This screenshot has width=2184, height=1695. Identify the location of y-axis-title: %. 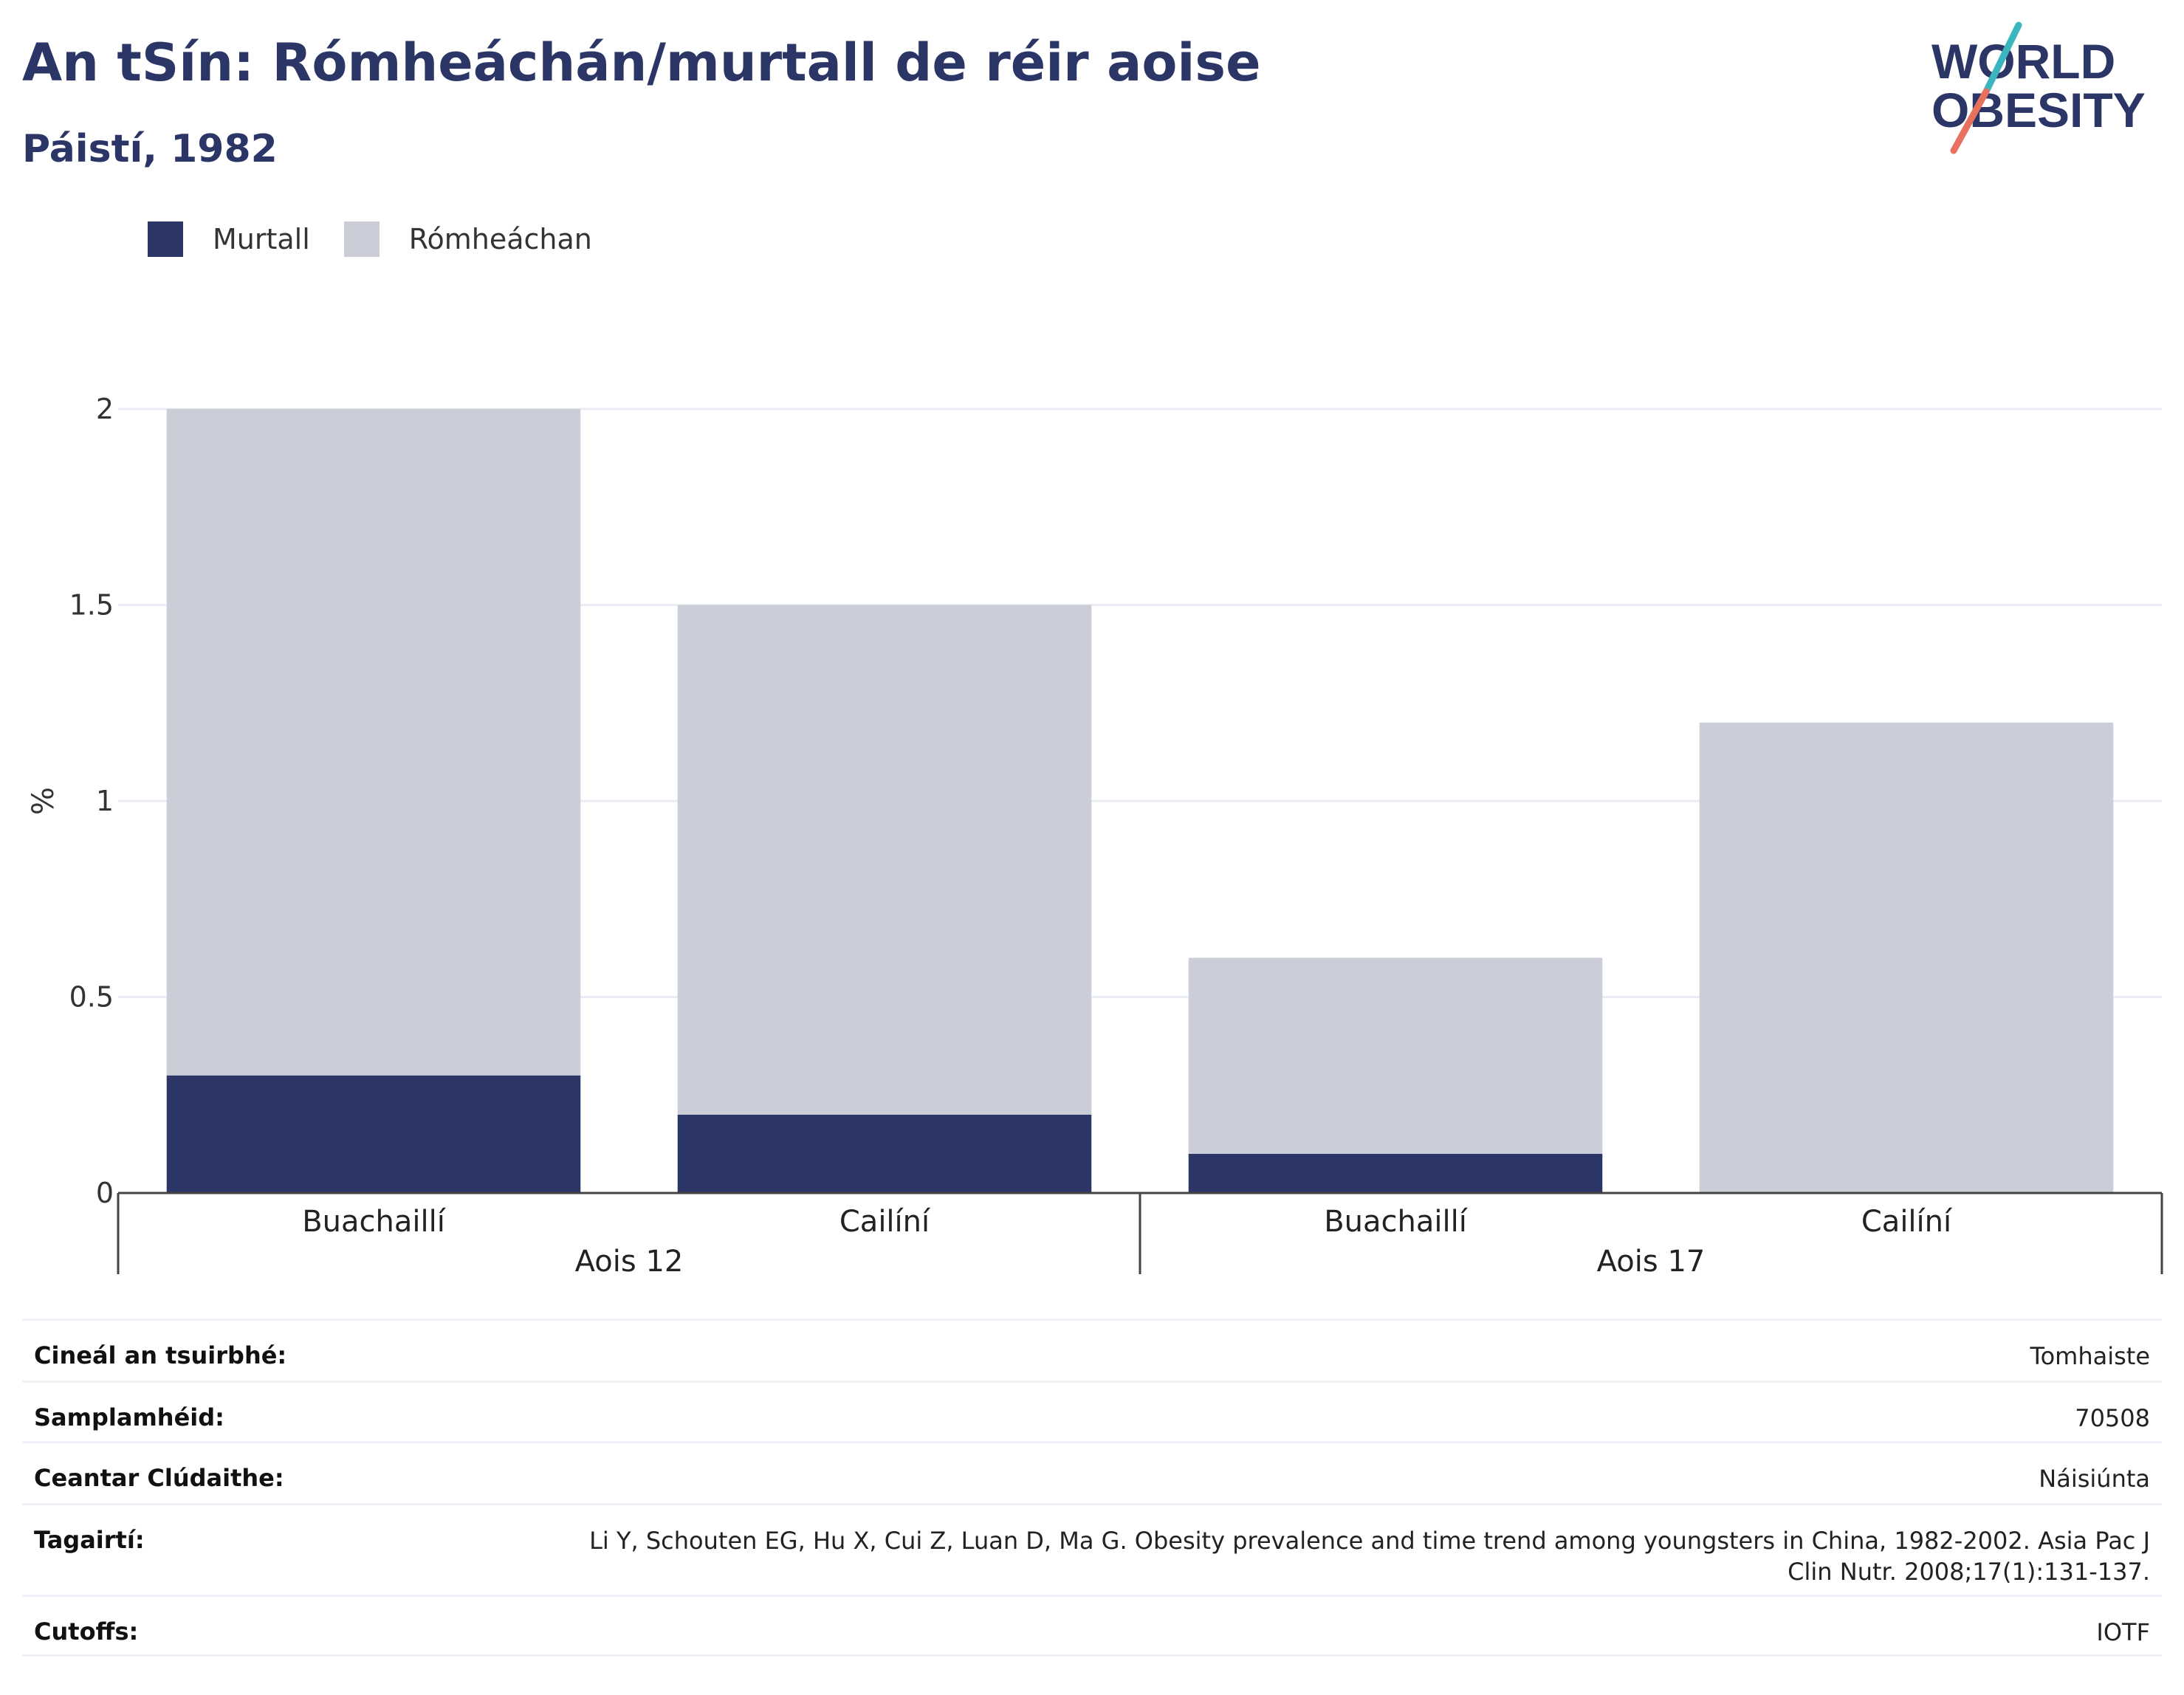
(44, 801).